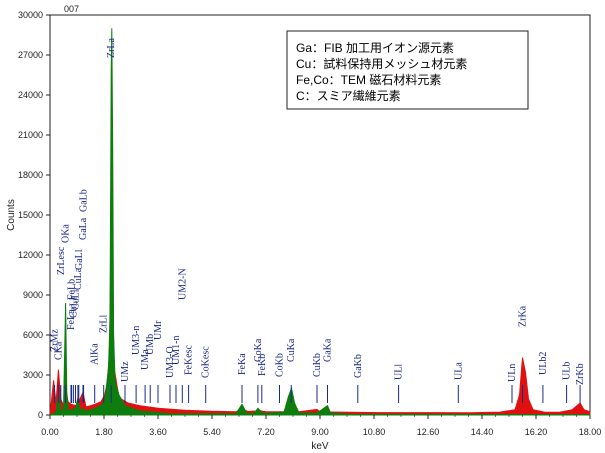 This screenshot has height=453, width=605. What do you see at coordinates (66, 233) in the screenshot?
I see `peak-label: OKa` at bounding box center [66, 233].